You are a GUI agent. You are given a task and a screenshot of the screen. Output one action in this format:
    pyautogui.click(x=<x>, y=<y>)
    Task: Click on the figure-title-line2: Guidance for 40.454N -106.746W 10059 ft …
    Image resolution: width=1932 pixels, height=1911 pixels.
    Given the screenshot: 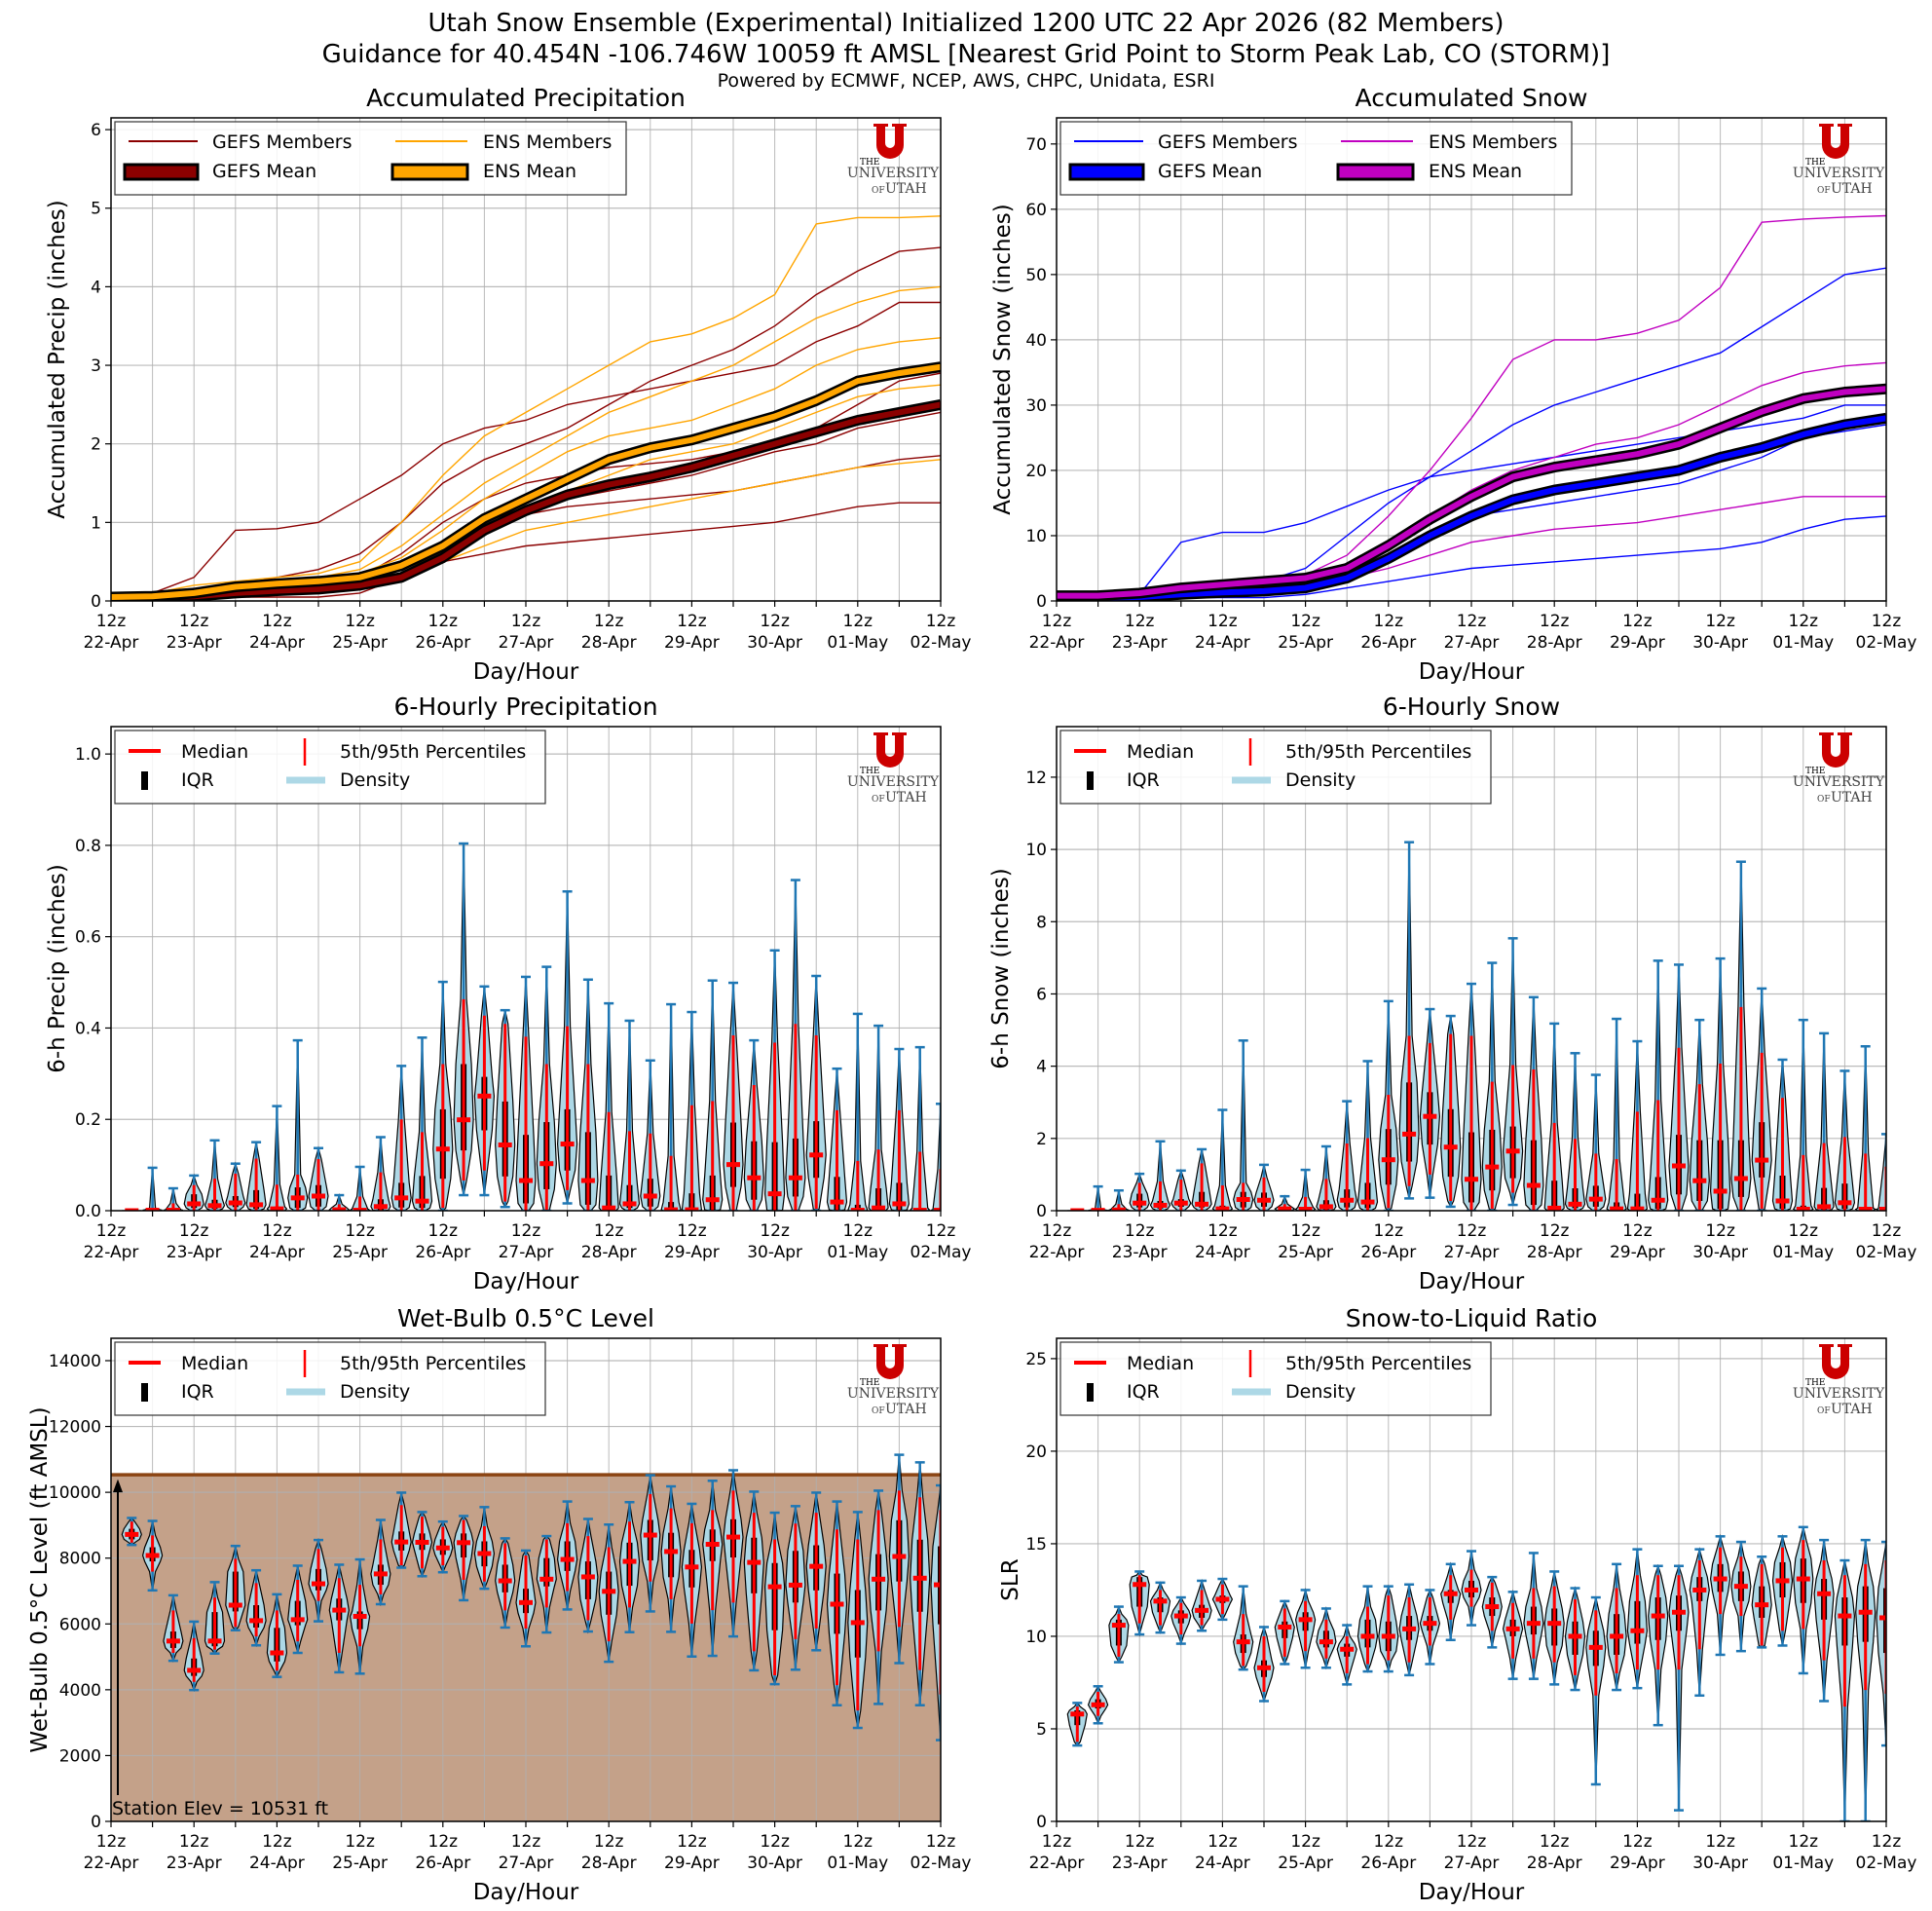 What is the action you would take?
    pyautogui.click(x=967, y=54)
    